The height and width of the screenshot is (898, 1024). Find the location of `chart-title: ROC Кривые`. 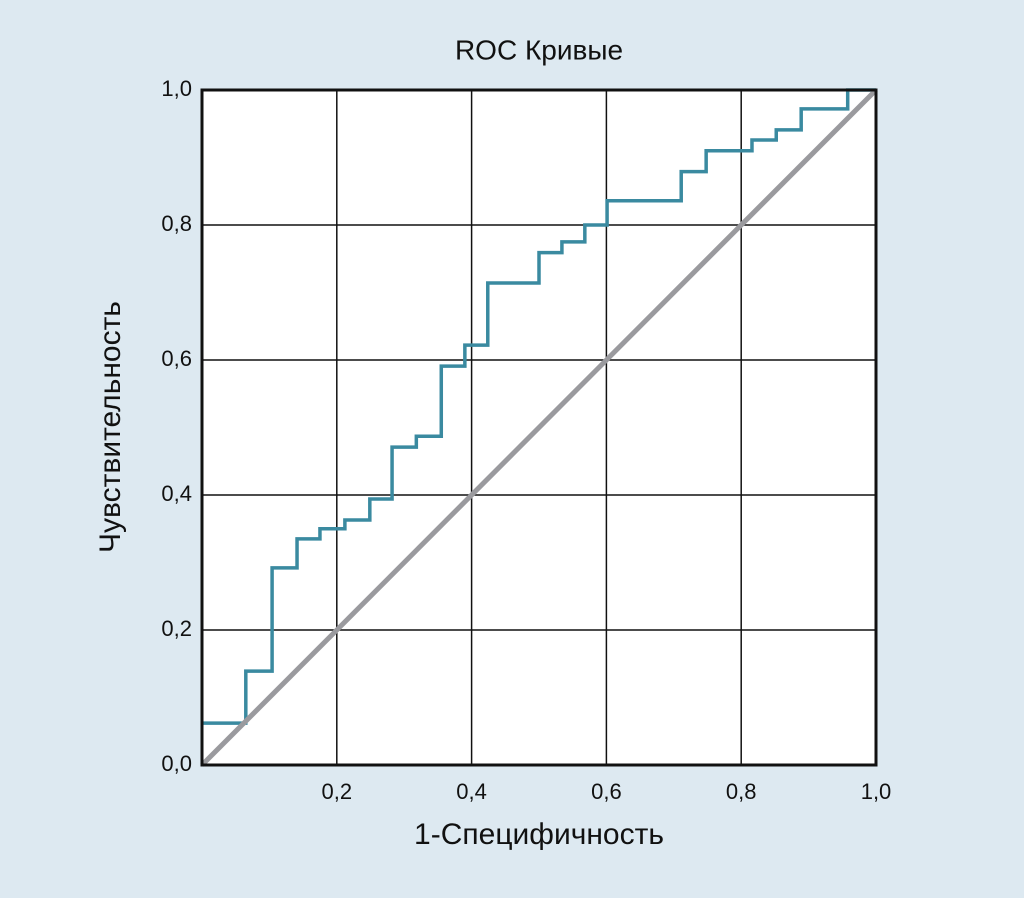

chart-title: ROC Кривые is located at coordinates (539, 49).